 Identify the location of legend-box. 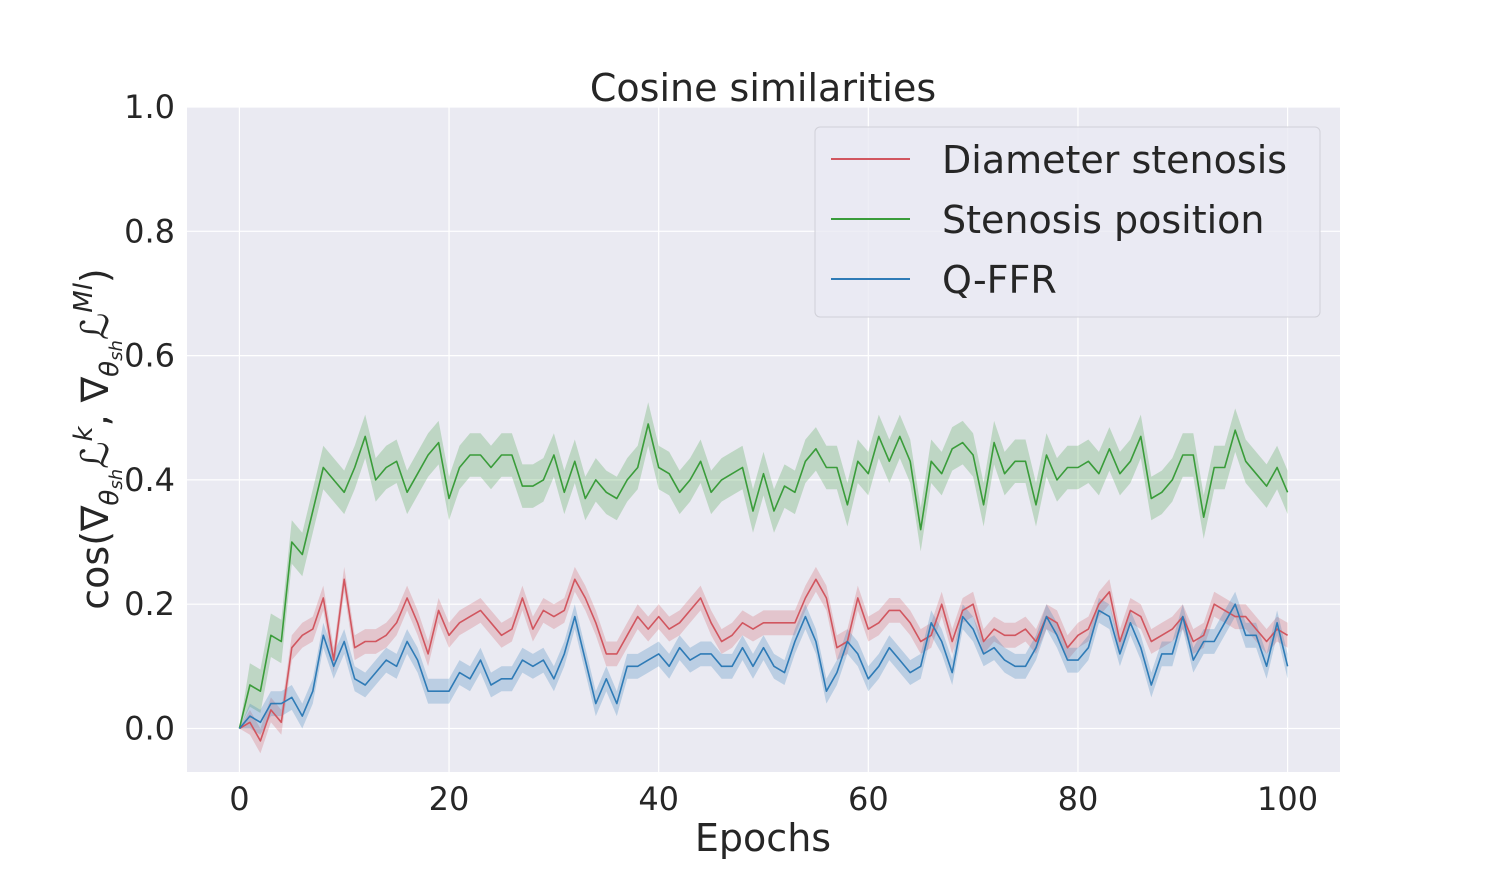
(1067, 222).